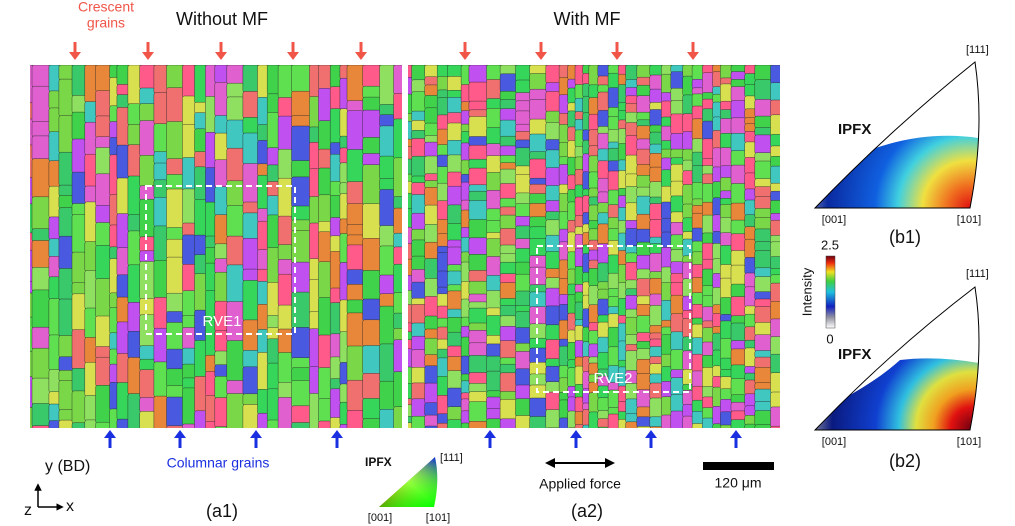 This screenshot has height=526, width=1015. I want to click on annotation: Crescent, so click(106, 7).